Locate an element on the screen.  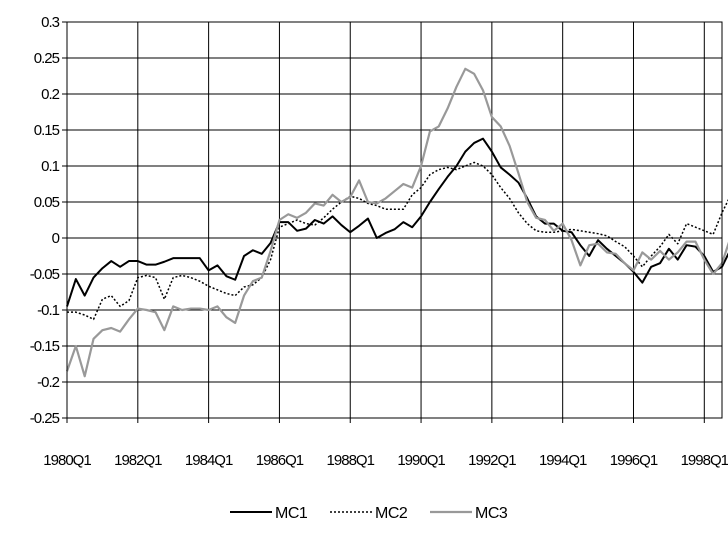
legend-label-mc2: MC2 is located at coordinates (391, 513).